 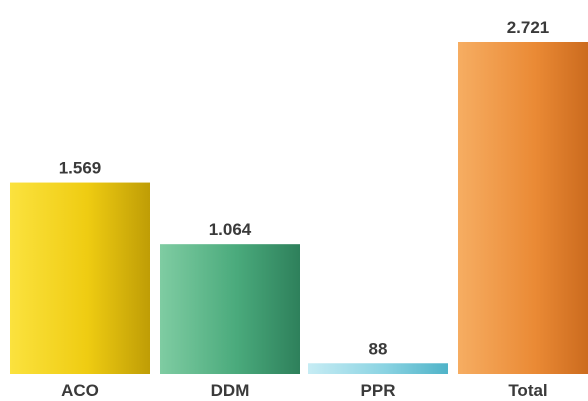 What do you see at coordinates (378, 390) in the screenshot?
I see `category-label-ppr: PPR` at bounding box center [378, 390].